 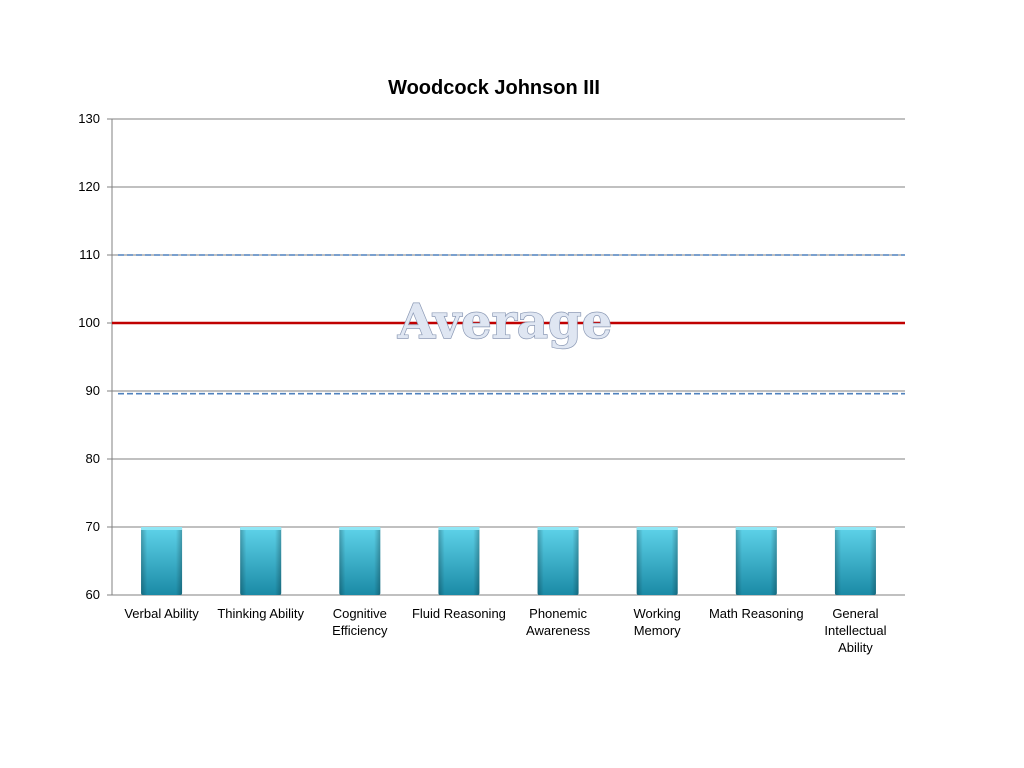 I want to click on x-category-label: Phonemic Awareness, so click(x=558, y=622).